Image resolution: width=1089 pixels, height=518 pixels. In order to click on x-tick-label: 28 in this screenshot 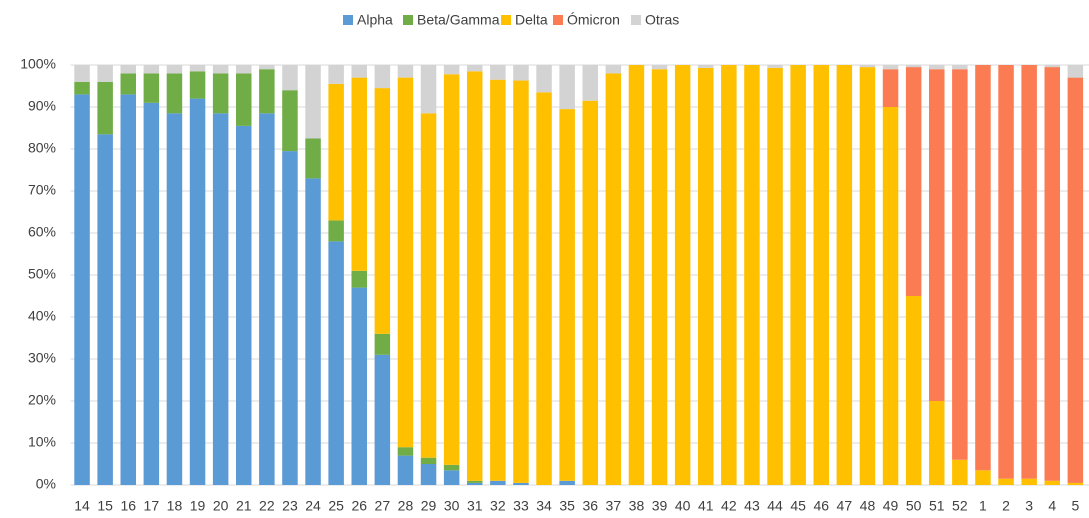, I will do `click(406, 506)`.